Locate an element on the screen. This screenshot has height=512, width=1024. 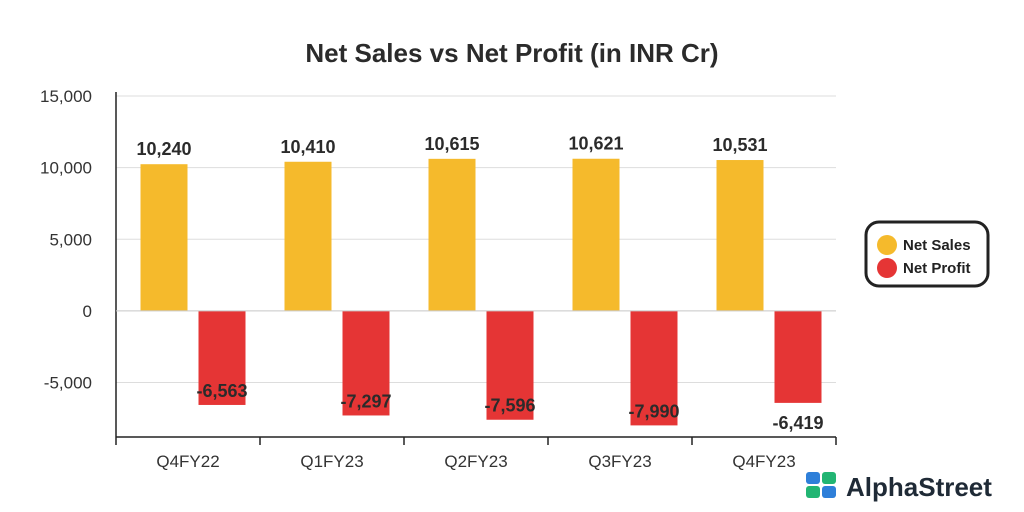
data-label-net-sales: 10,240 is located at coordinates (163, 149).